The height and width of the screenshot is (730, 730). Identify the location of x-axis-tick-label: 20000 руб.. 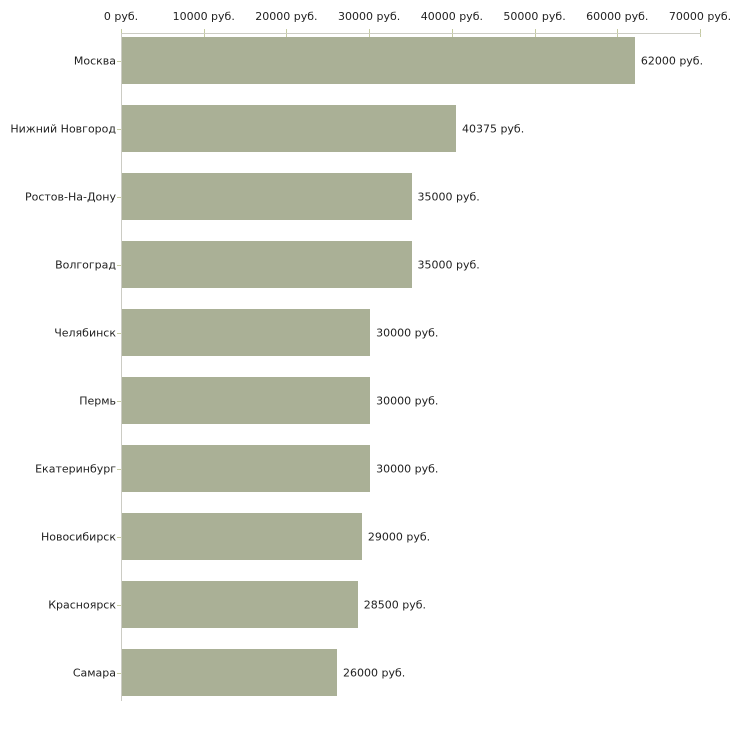
(286, 16).